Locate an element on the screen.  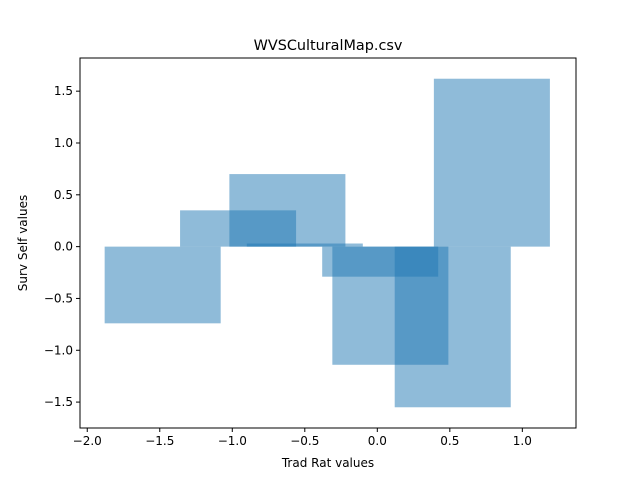
y-tick-label: 1.5 is located at coordinates (63, 91).